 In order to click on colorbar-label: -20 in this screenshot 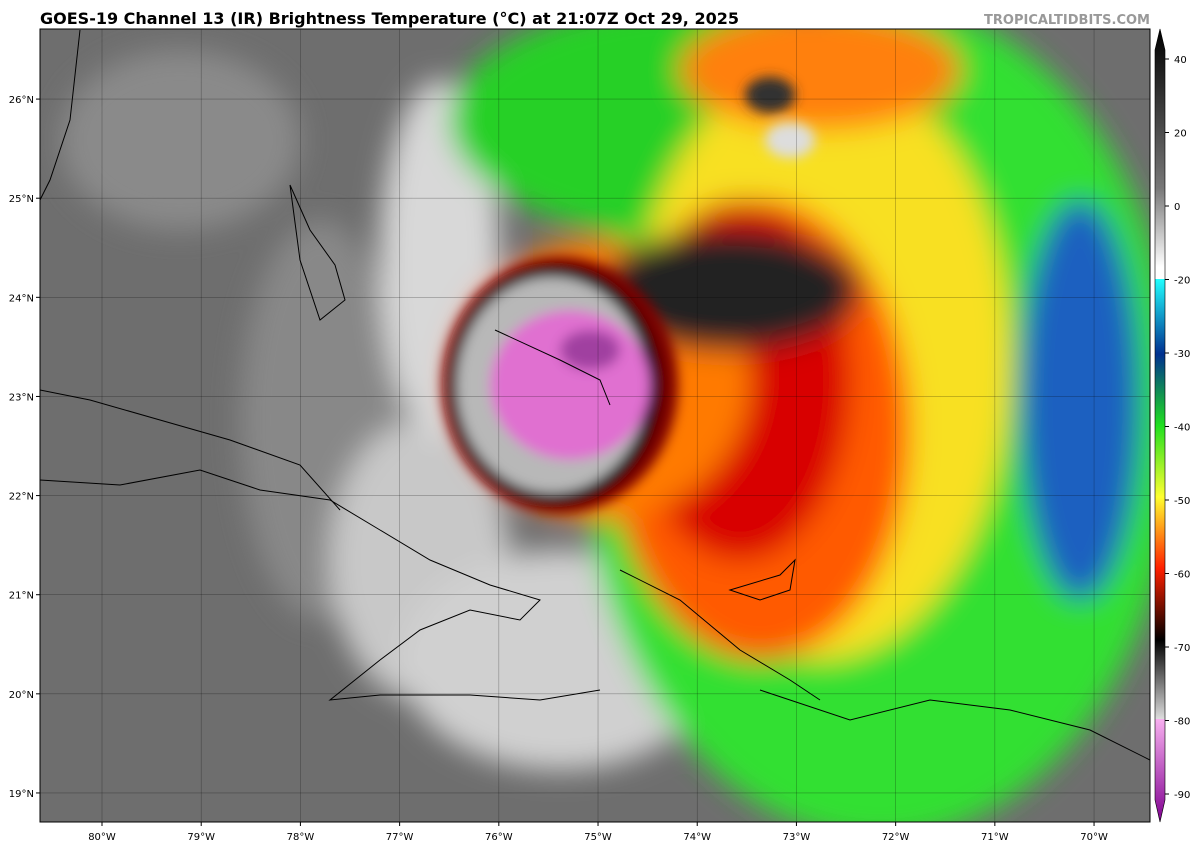, I will do `click(1182, 281)`.